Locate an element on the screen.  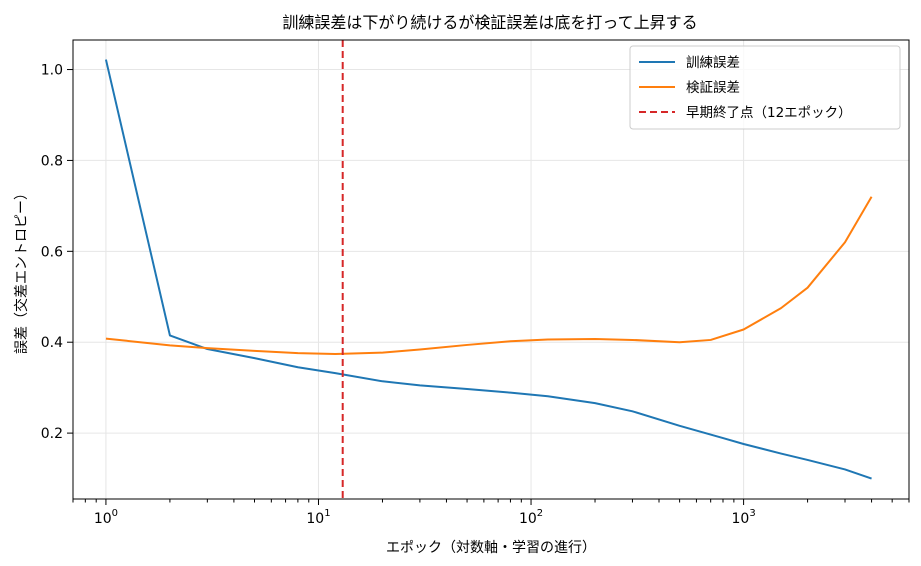
y-axis-label: 誤差（交差エントロピー） is located at coordinates (21, 270).